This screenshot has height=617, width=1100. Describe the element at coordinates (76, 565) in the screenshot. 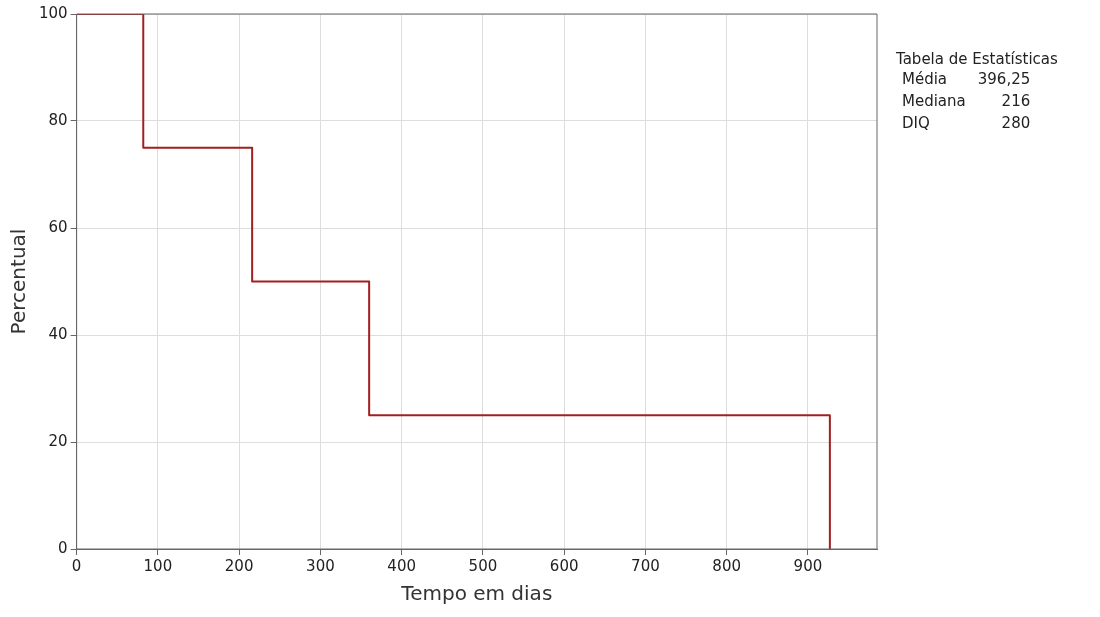

I see `x-tick-label: 0` at that location.